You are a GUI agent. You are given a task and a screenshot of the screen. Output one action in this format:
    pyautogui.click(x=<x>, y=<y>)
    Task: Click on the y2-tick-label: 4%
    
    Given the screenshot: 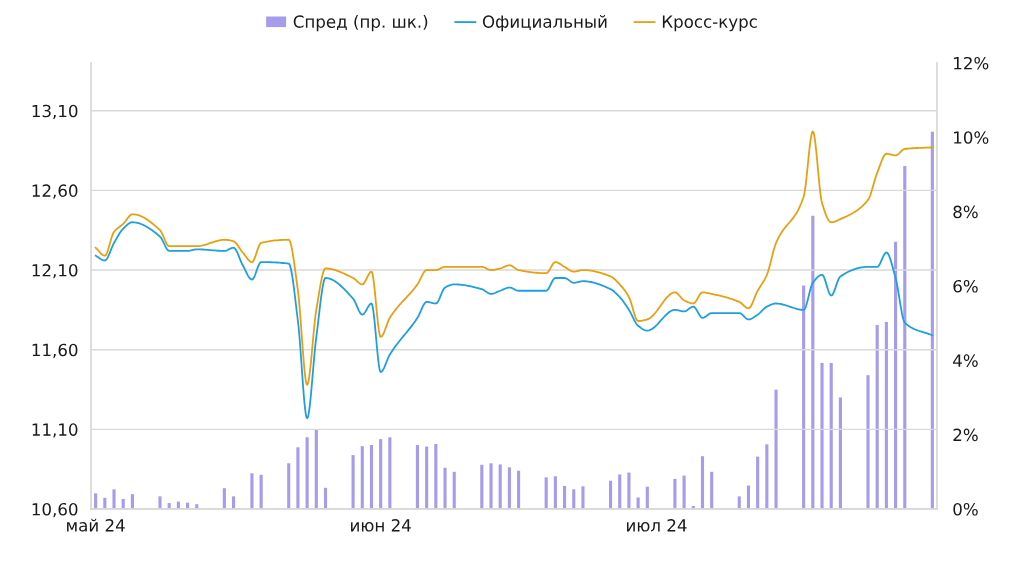 What is the action you would take?
    pyautogui.click(x=965, y=360)
    